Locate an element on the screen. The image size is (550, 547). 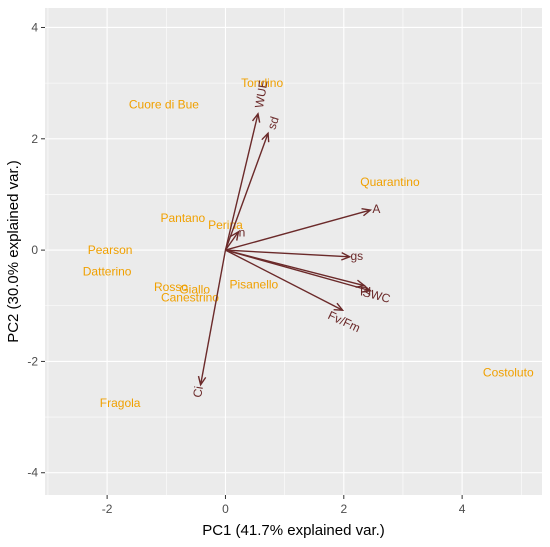
variable-label: sd is located at coordinates (273, 123).